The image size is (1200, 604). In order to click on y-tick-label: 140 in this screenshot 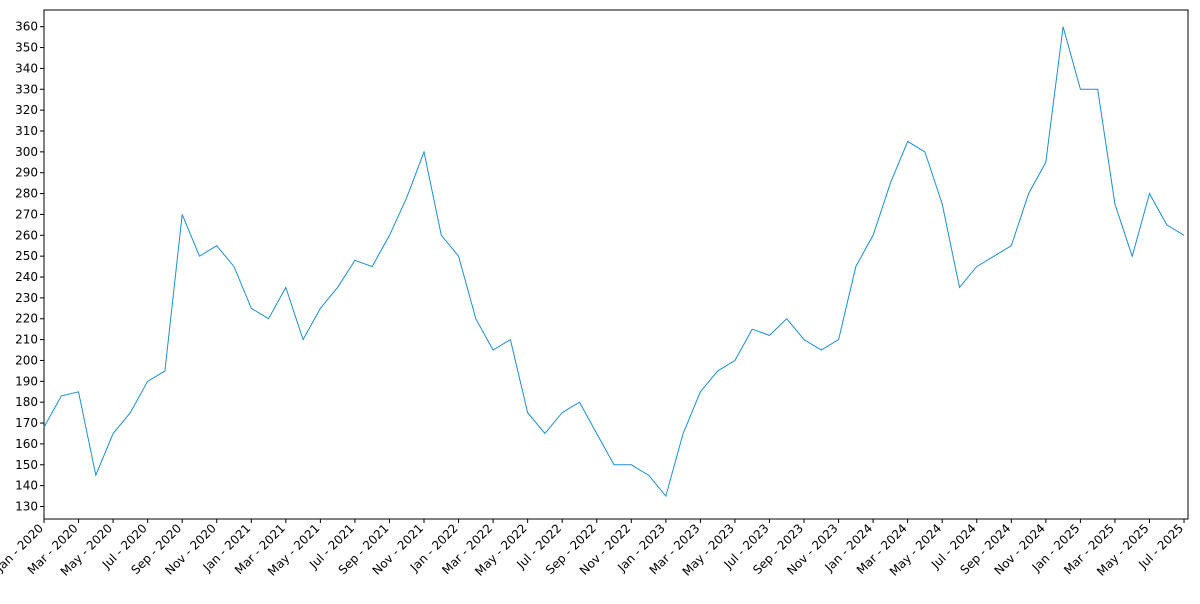, I will do `click(26, 486)`.